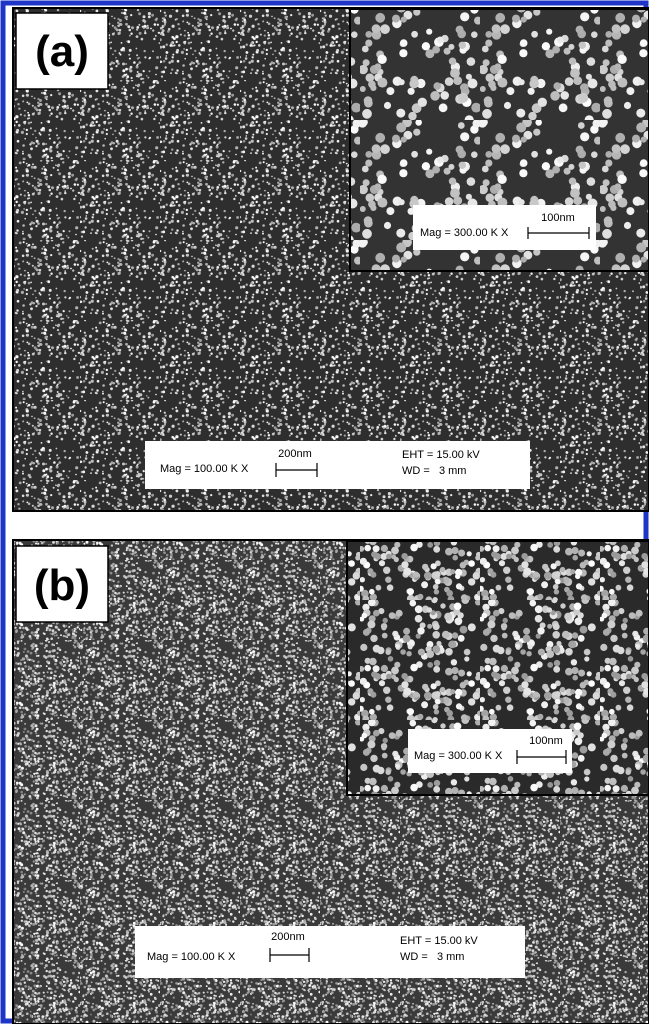 The height and width of the screenshot is (1024, 649). I want to click on label-box-b, so click(62, 584).